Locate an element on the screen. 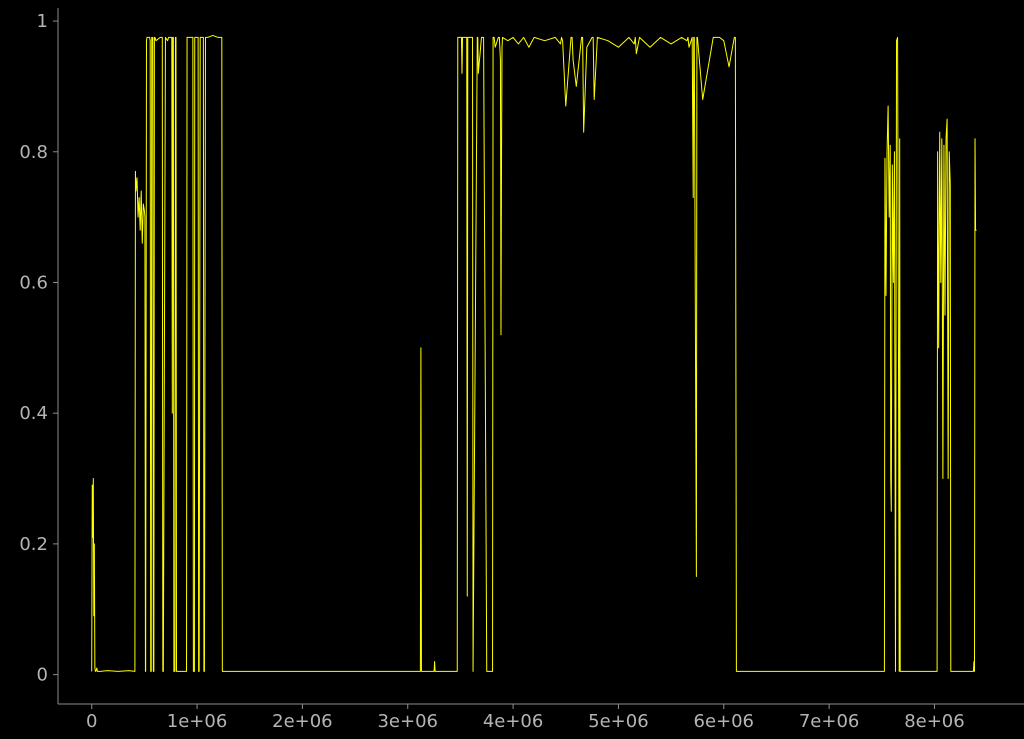 This screenshot has width=1024, height=739. y-axis-ticks: 0 0.2 0.4 0.6 0.8 1 is located at coordinates (38, 348).